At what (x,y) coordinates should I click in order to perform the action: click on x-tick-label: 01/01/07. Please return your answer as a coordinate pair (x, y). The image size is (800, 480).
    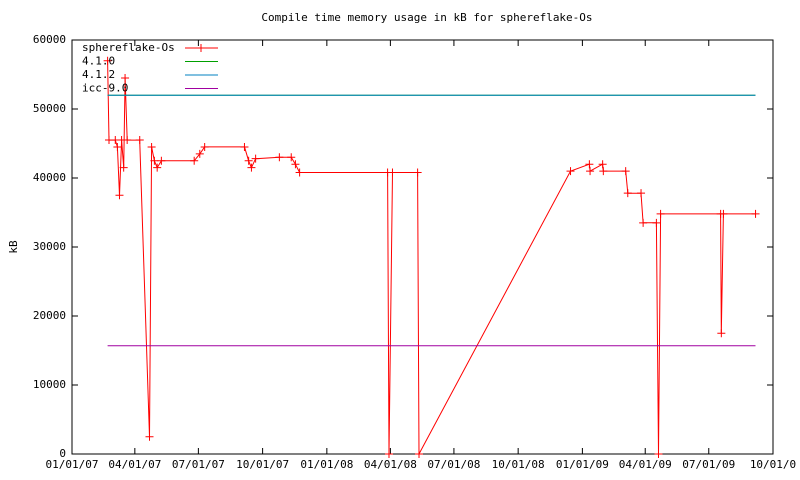
    Looking at the image, I should click on (72, 464).